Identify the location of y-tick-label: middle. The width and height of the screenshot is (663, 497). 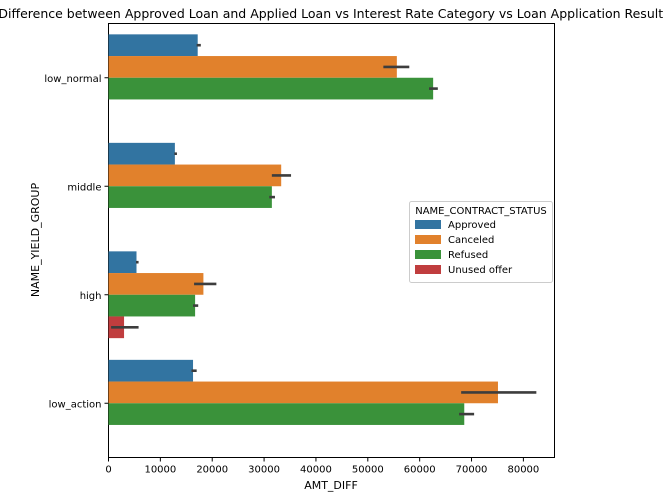
(84, 187).